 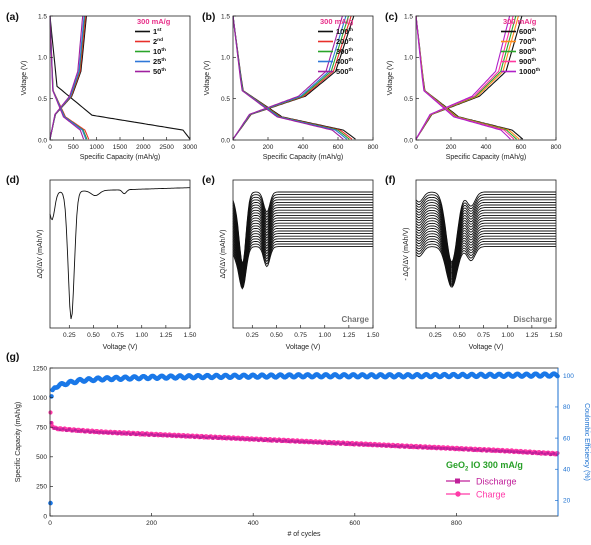 What do you see at coordinates (40, 398) in the screenshot?
I see `y-tick-label: 1000` at bounding box center [40, 398].